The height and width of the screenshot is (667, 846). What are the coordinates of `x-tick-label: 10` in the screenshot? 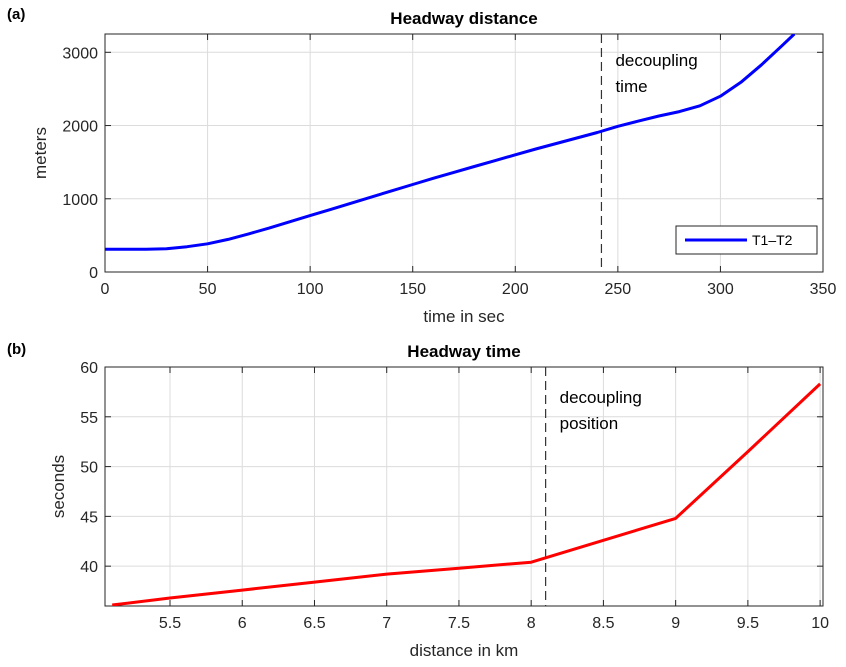 It's located at (820, 623).